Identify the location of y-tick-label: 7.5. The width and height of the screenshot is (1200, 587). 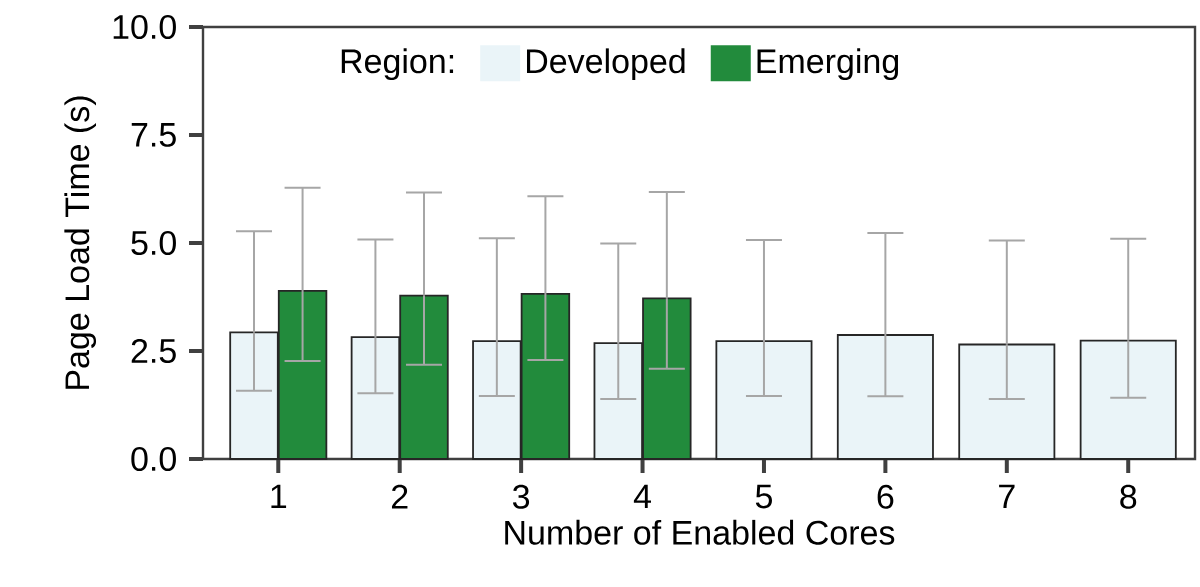
(153, 135).